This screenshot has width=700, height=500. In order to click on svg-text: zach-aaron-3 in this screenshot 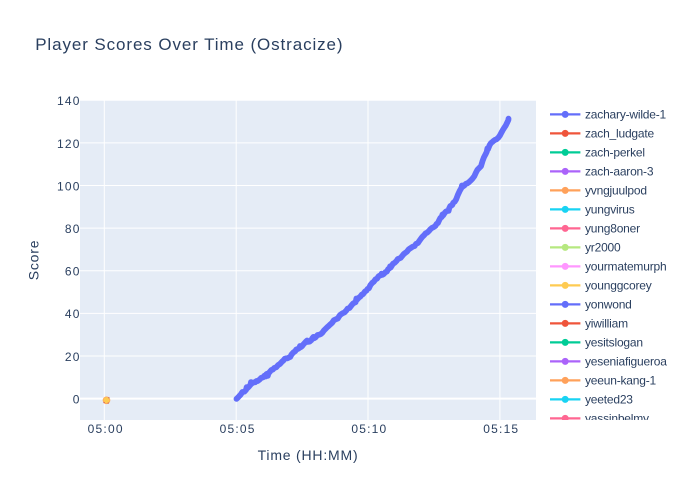, I will do `click(619, 172)`.